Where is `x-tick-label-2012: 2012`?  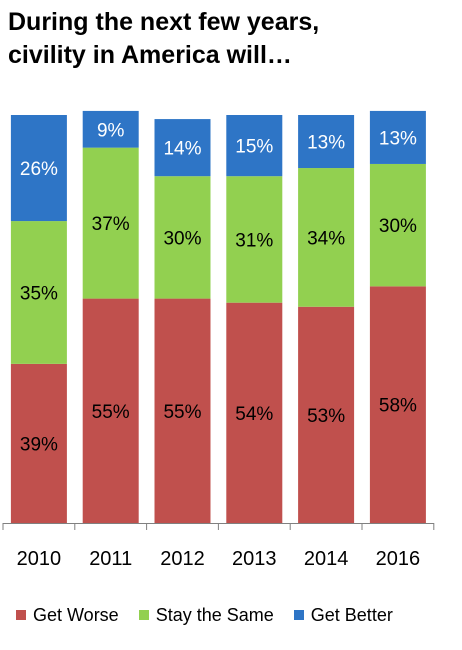
x-tick-label-2012: 2012 is located at coordinates (182, 559).